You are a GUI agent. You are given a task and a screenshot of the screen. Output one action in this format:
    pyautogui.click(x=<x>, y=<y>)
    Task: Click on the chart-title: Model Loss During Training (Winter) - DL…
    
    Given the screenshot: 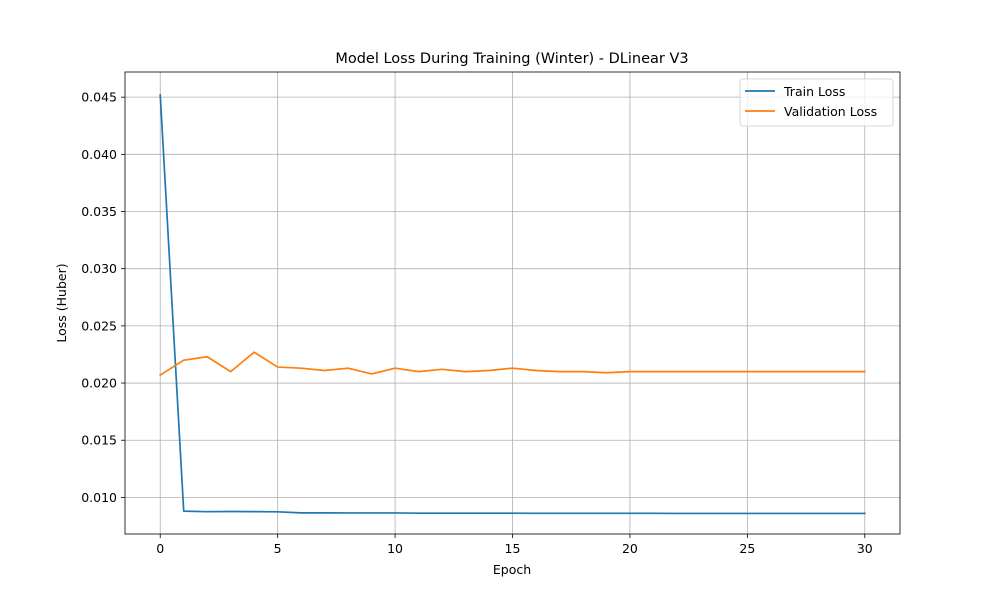 What is the action you would take?
    pyautogui.click(x=511, y=59)
    